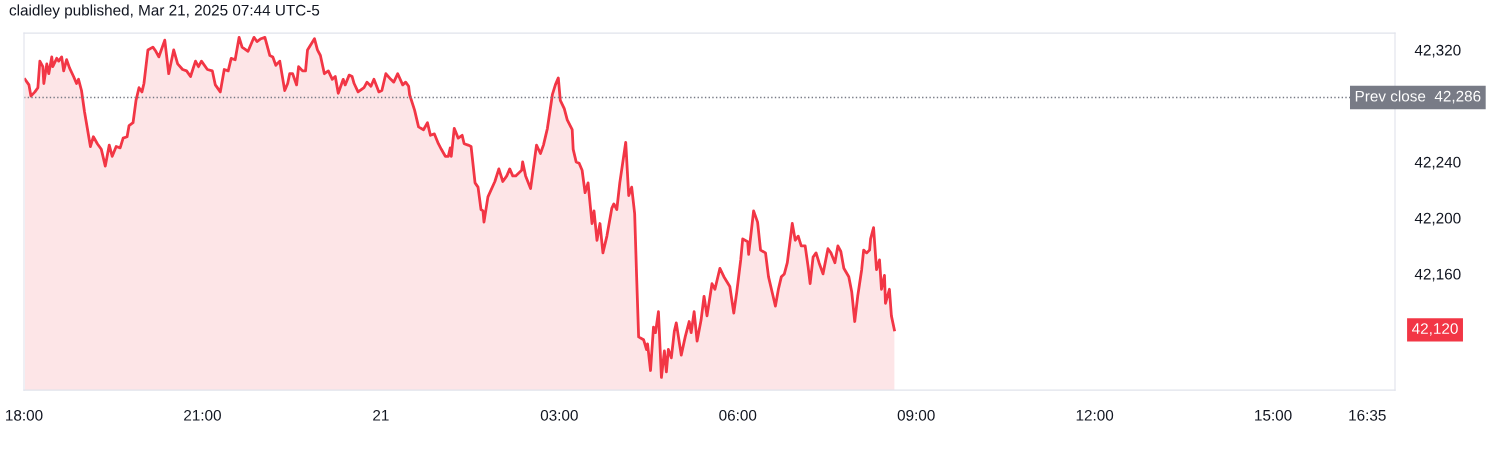 The image size is (1500, 460). I want to click on x-tick-label: 21:00, so click(202, 415).